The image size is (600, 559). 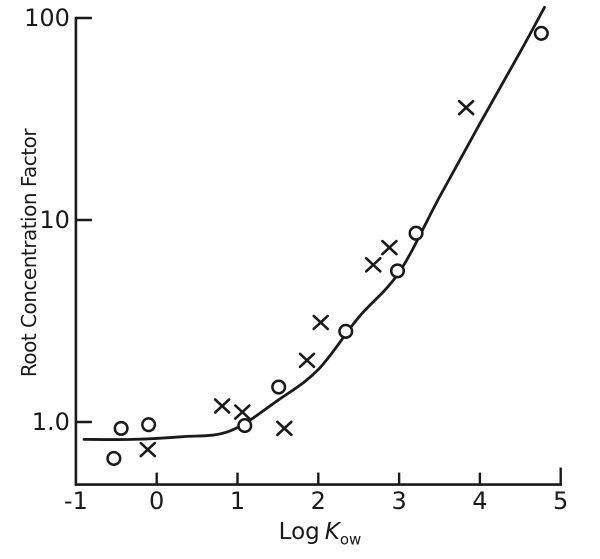 I want to click on x-tick-label: 5, so click(x=560, y=501).